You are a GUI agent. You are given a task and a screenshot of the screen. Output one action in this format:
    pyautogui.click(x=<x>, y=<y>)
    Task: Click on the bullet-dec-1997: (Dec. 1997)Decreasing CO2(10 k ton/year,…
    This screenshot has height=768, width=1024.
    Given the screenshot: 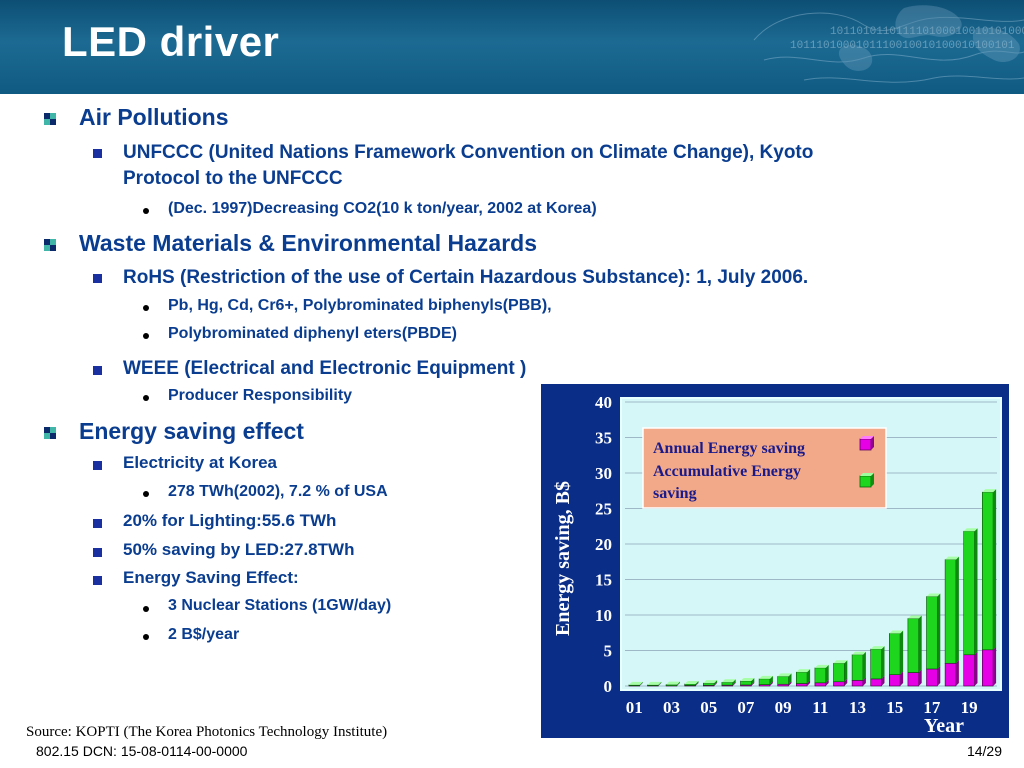 What is the action you would take?
    pyautogui.click(x=382, y=208)
    